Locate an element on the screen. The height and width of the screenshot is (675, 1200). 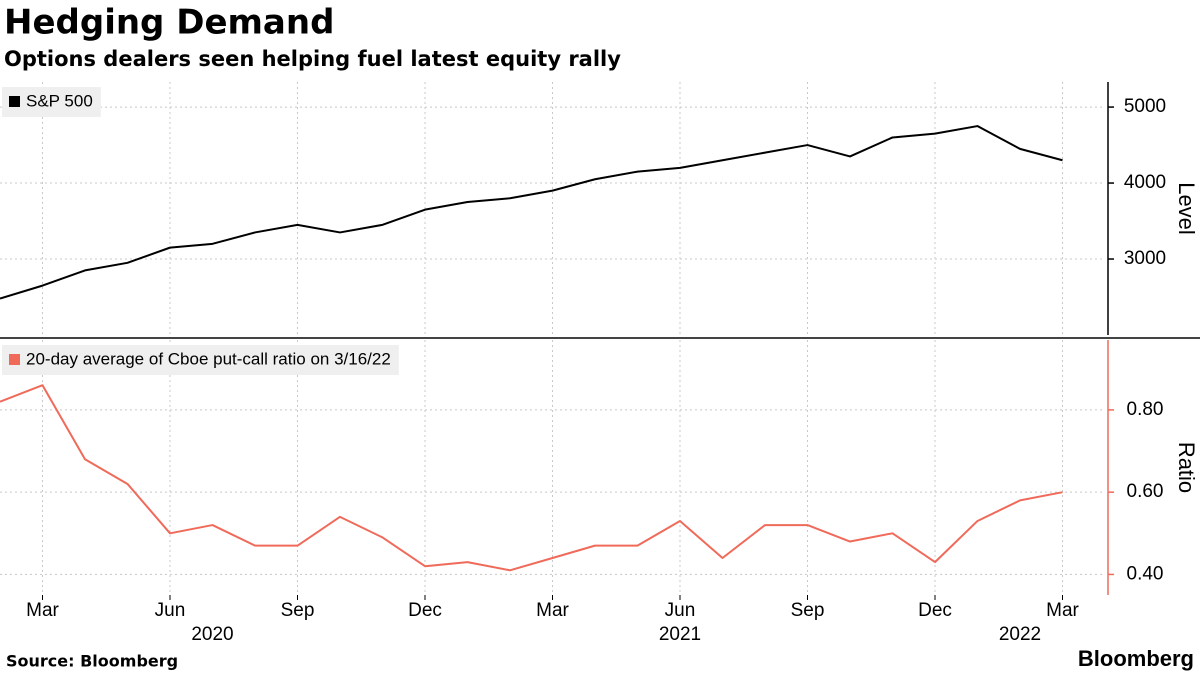
y-tick-label: 4000 is located at coordinates (1145, 182).